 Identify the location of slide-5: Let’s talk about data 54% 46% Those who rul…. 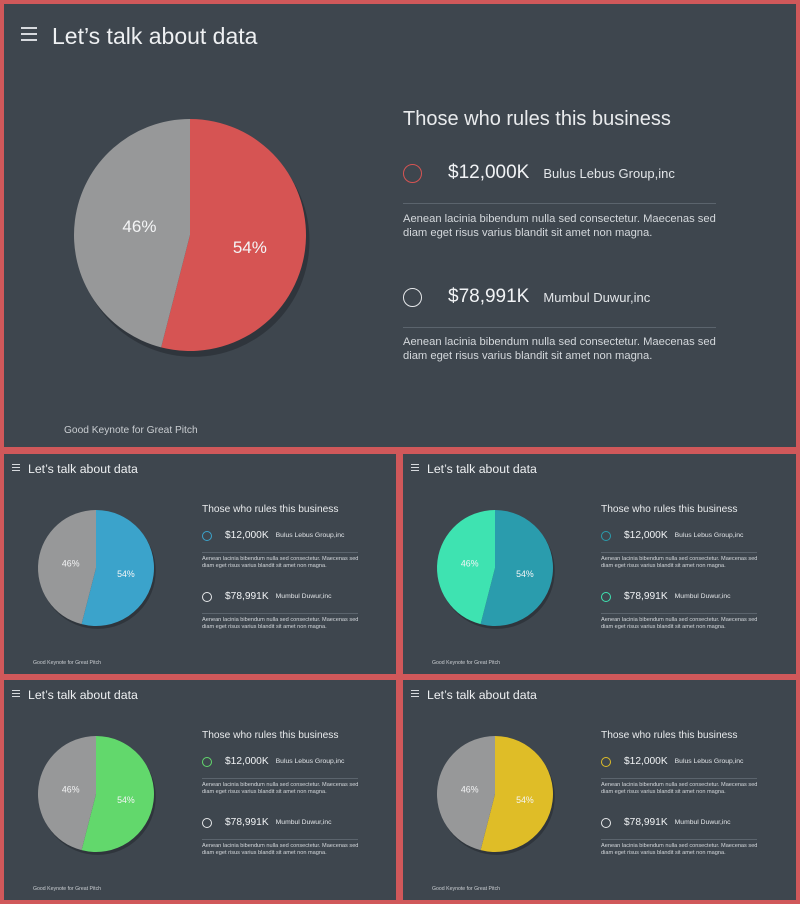
(599, 790).